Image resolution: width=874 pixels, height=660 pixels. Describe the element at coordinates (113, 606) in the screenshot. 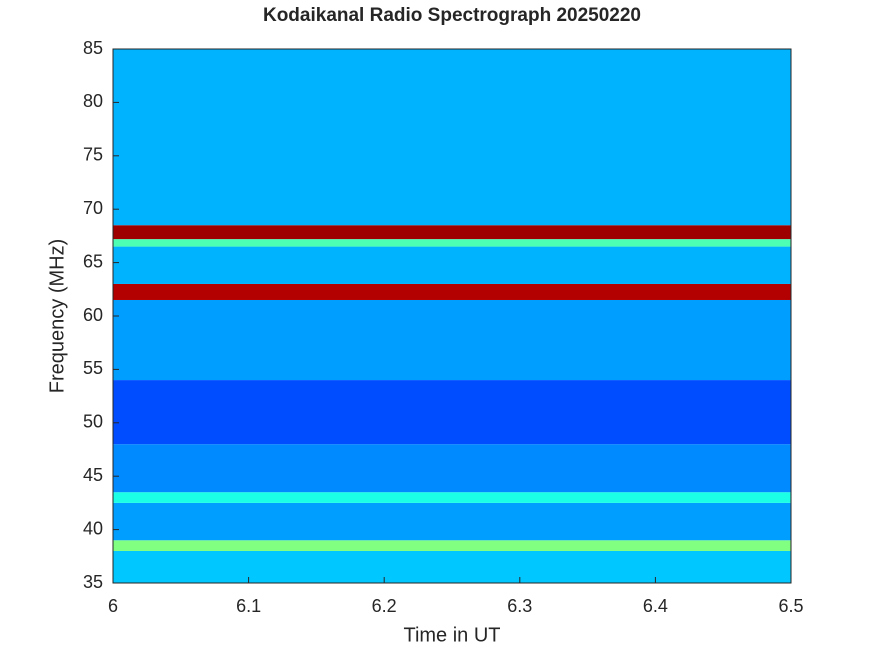

I see `x-tick-label: 6` at that location.